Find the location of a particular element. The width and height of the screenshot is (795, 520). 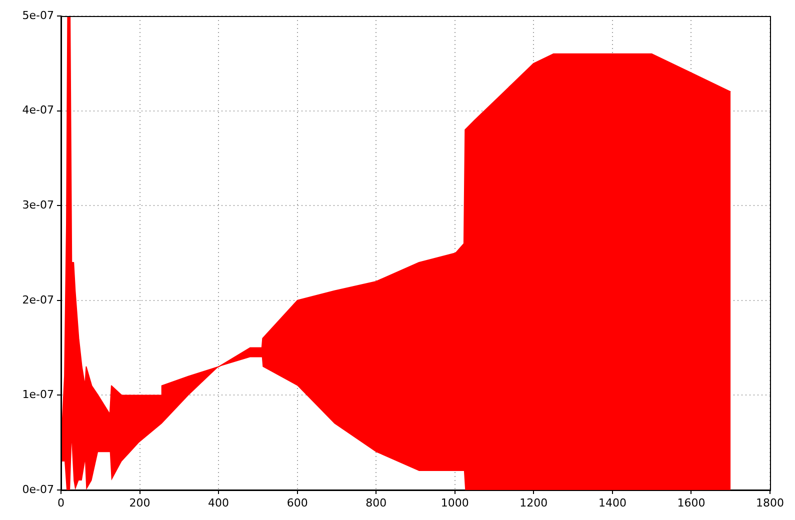

y-tick-label: 5e-07 is located at coordinates (38, 15).